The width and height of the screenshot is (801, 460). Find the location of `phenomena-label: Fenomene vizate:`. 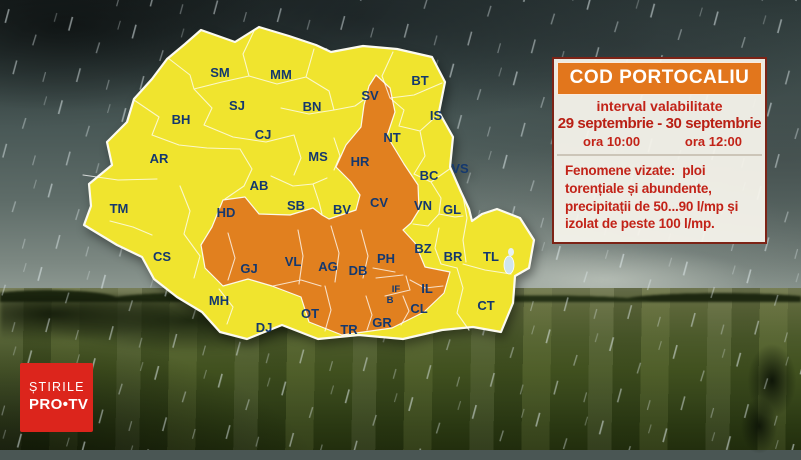

phenomena-label: Fenomene vizate: is located at coordinates (620, 170).